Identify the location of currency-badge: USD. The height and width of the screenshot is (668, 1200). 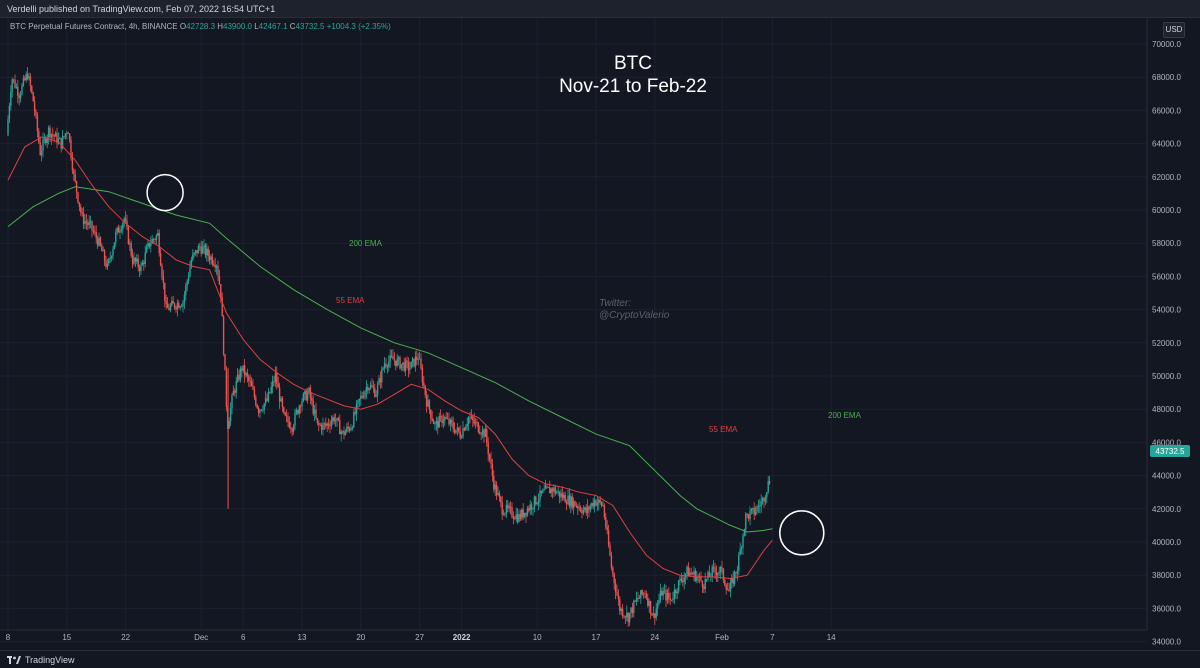
(1174, 30).